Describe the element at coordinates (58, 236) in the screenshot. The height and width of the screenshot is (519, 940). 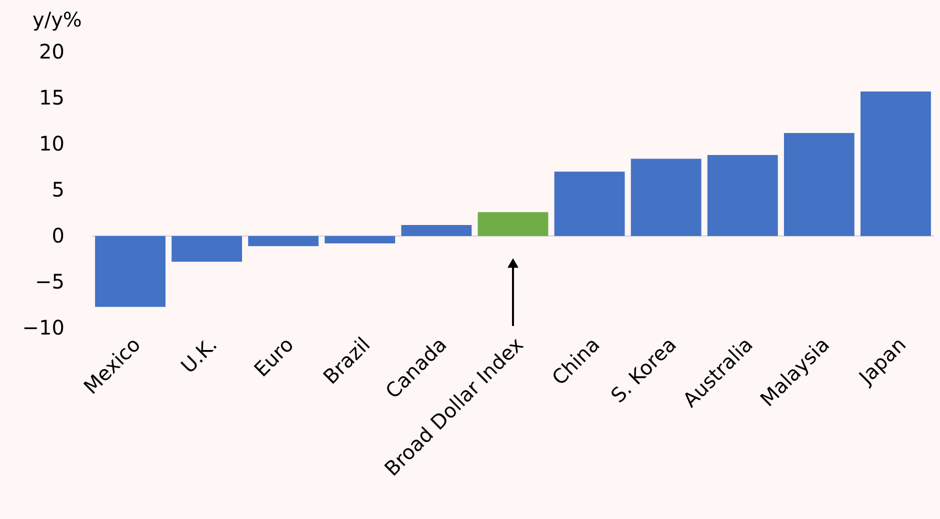
I see `y-tick-label: 0` at that location.